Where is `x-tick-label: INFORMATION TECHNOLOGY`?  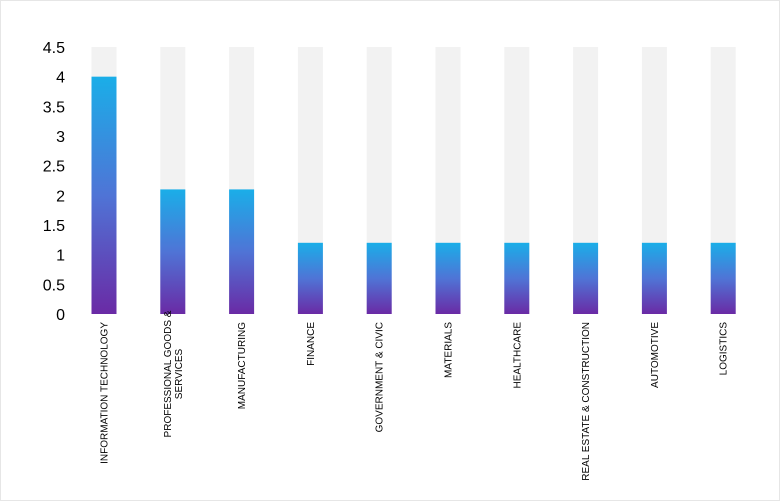 x-tick-label: INFORMATION TECHNOLOGY is located at coordinates (105, 393).